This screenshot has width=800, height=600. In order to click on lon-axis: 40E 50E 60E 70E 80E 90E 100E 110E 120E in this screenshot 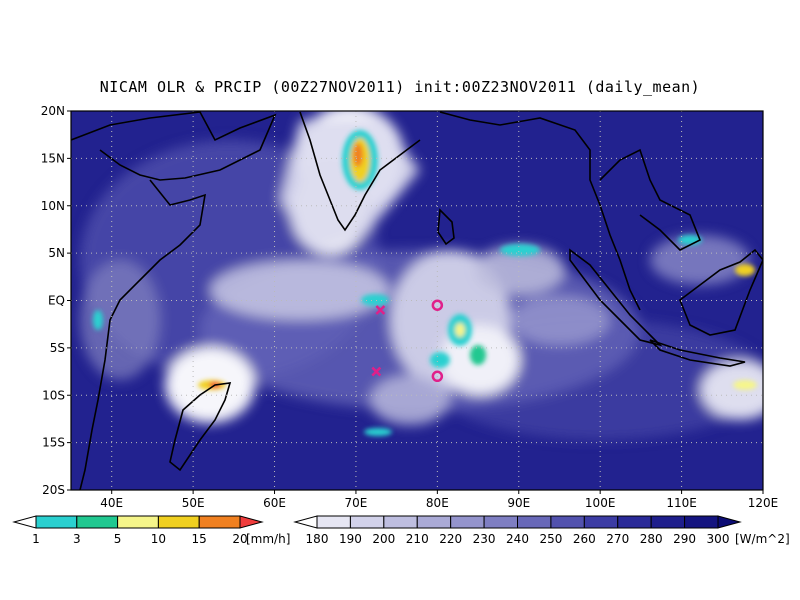, I will do `click(439, 500)`.